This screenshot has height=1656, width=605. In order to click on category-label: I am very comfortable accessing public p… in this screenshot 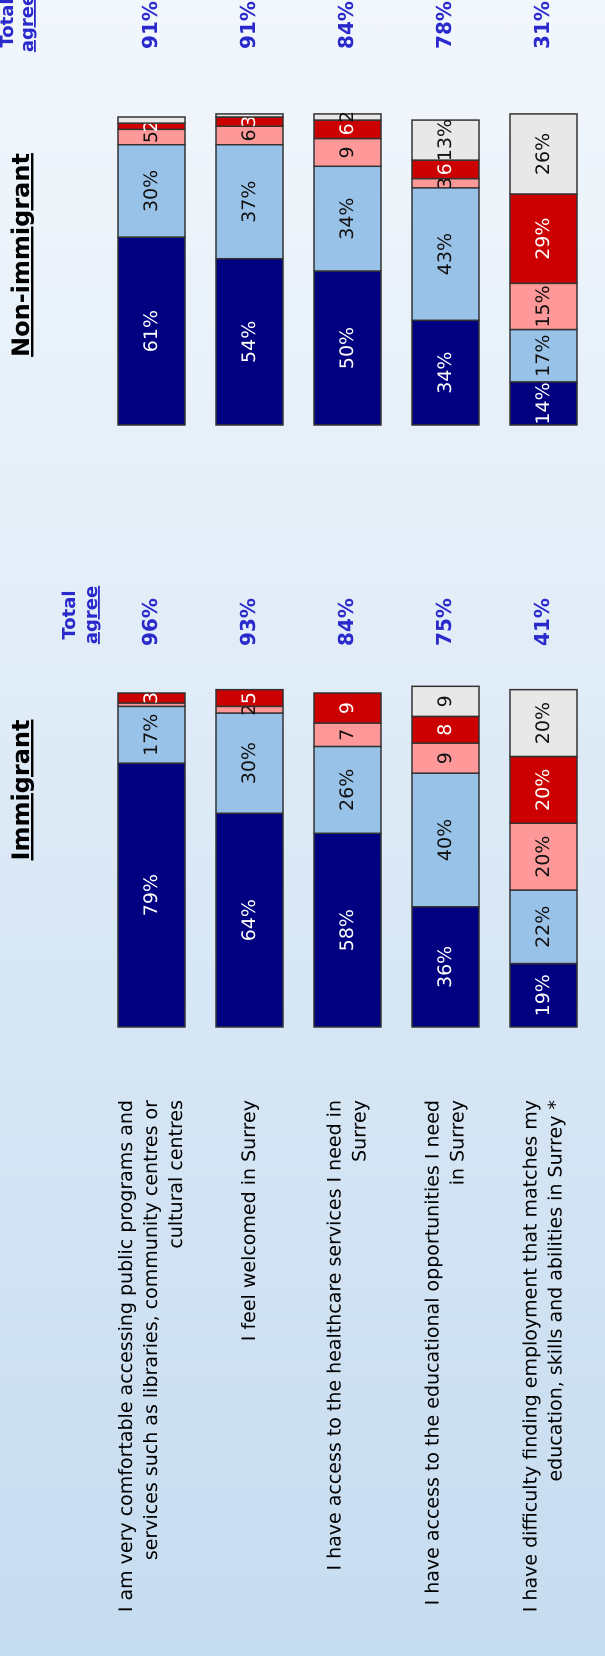, I will do `click(126, 1356)`.